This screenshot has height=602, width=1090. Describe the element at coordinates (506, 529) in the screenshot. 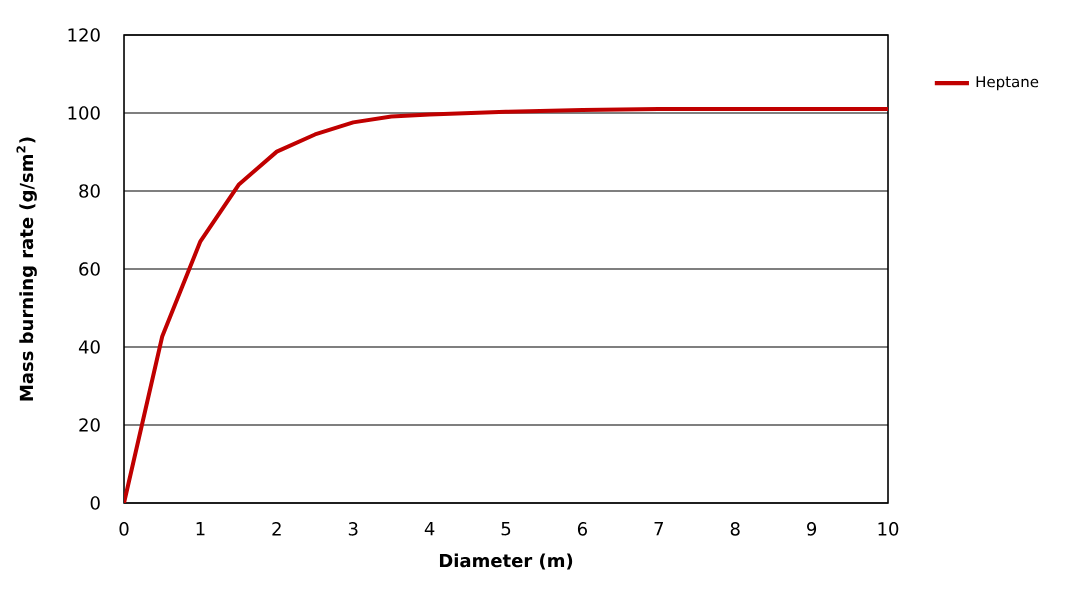

I see `x-tick-label: 5` at that location.